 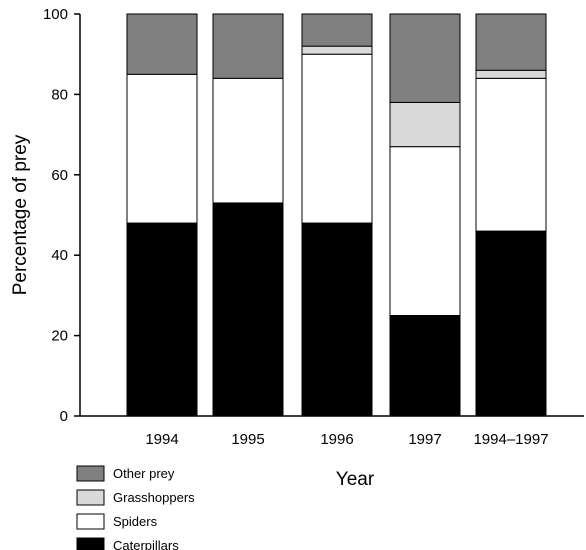 What do you see at coordinates (59, 255) in the screenshot?
I see `y-tick-label-40: 40` at bounding box center [59, 255].